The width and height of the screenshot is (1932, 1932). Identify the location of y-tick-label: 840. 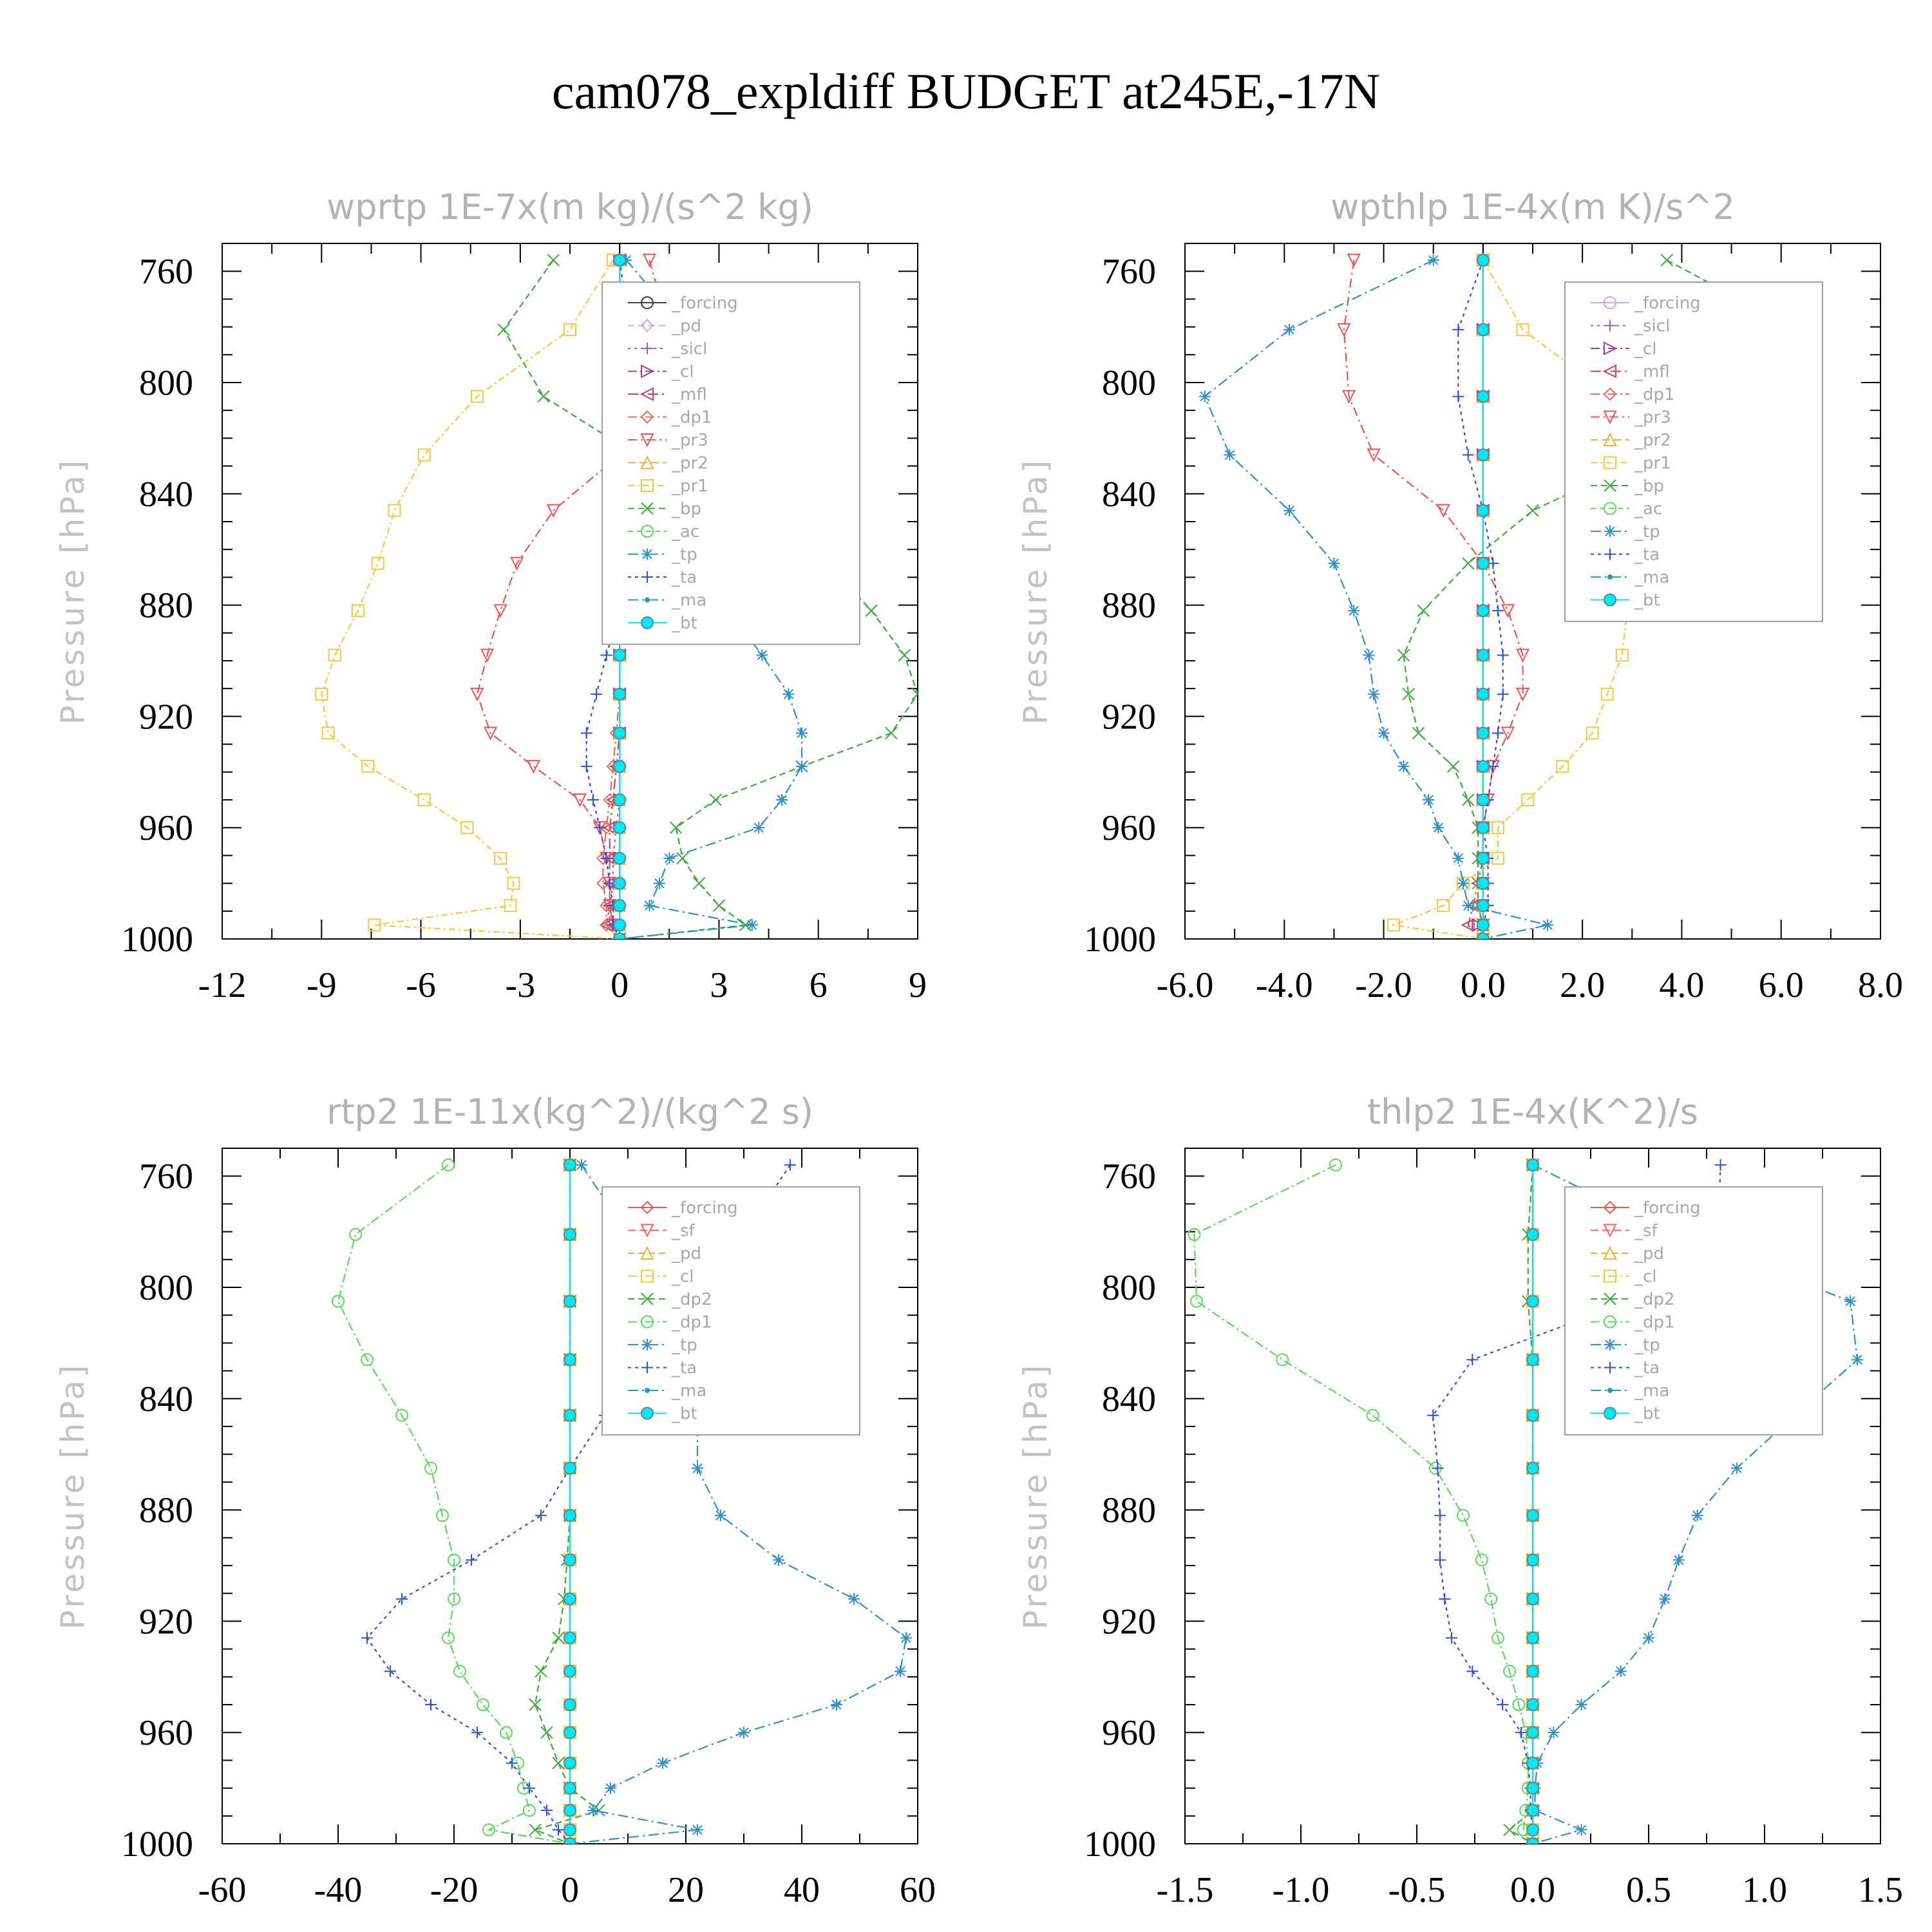
(166, 495).